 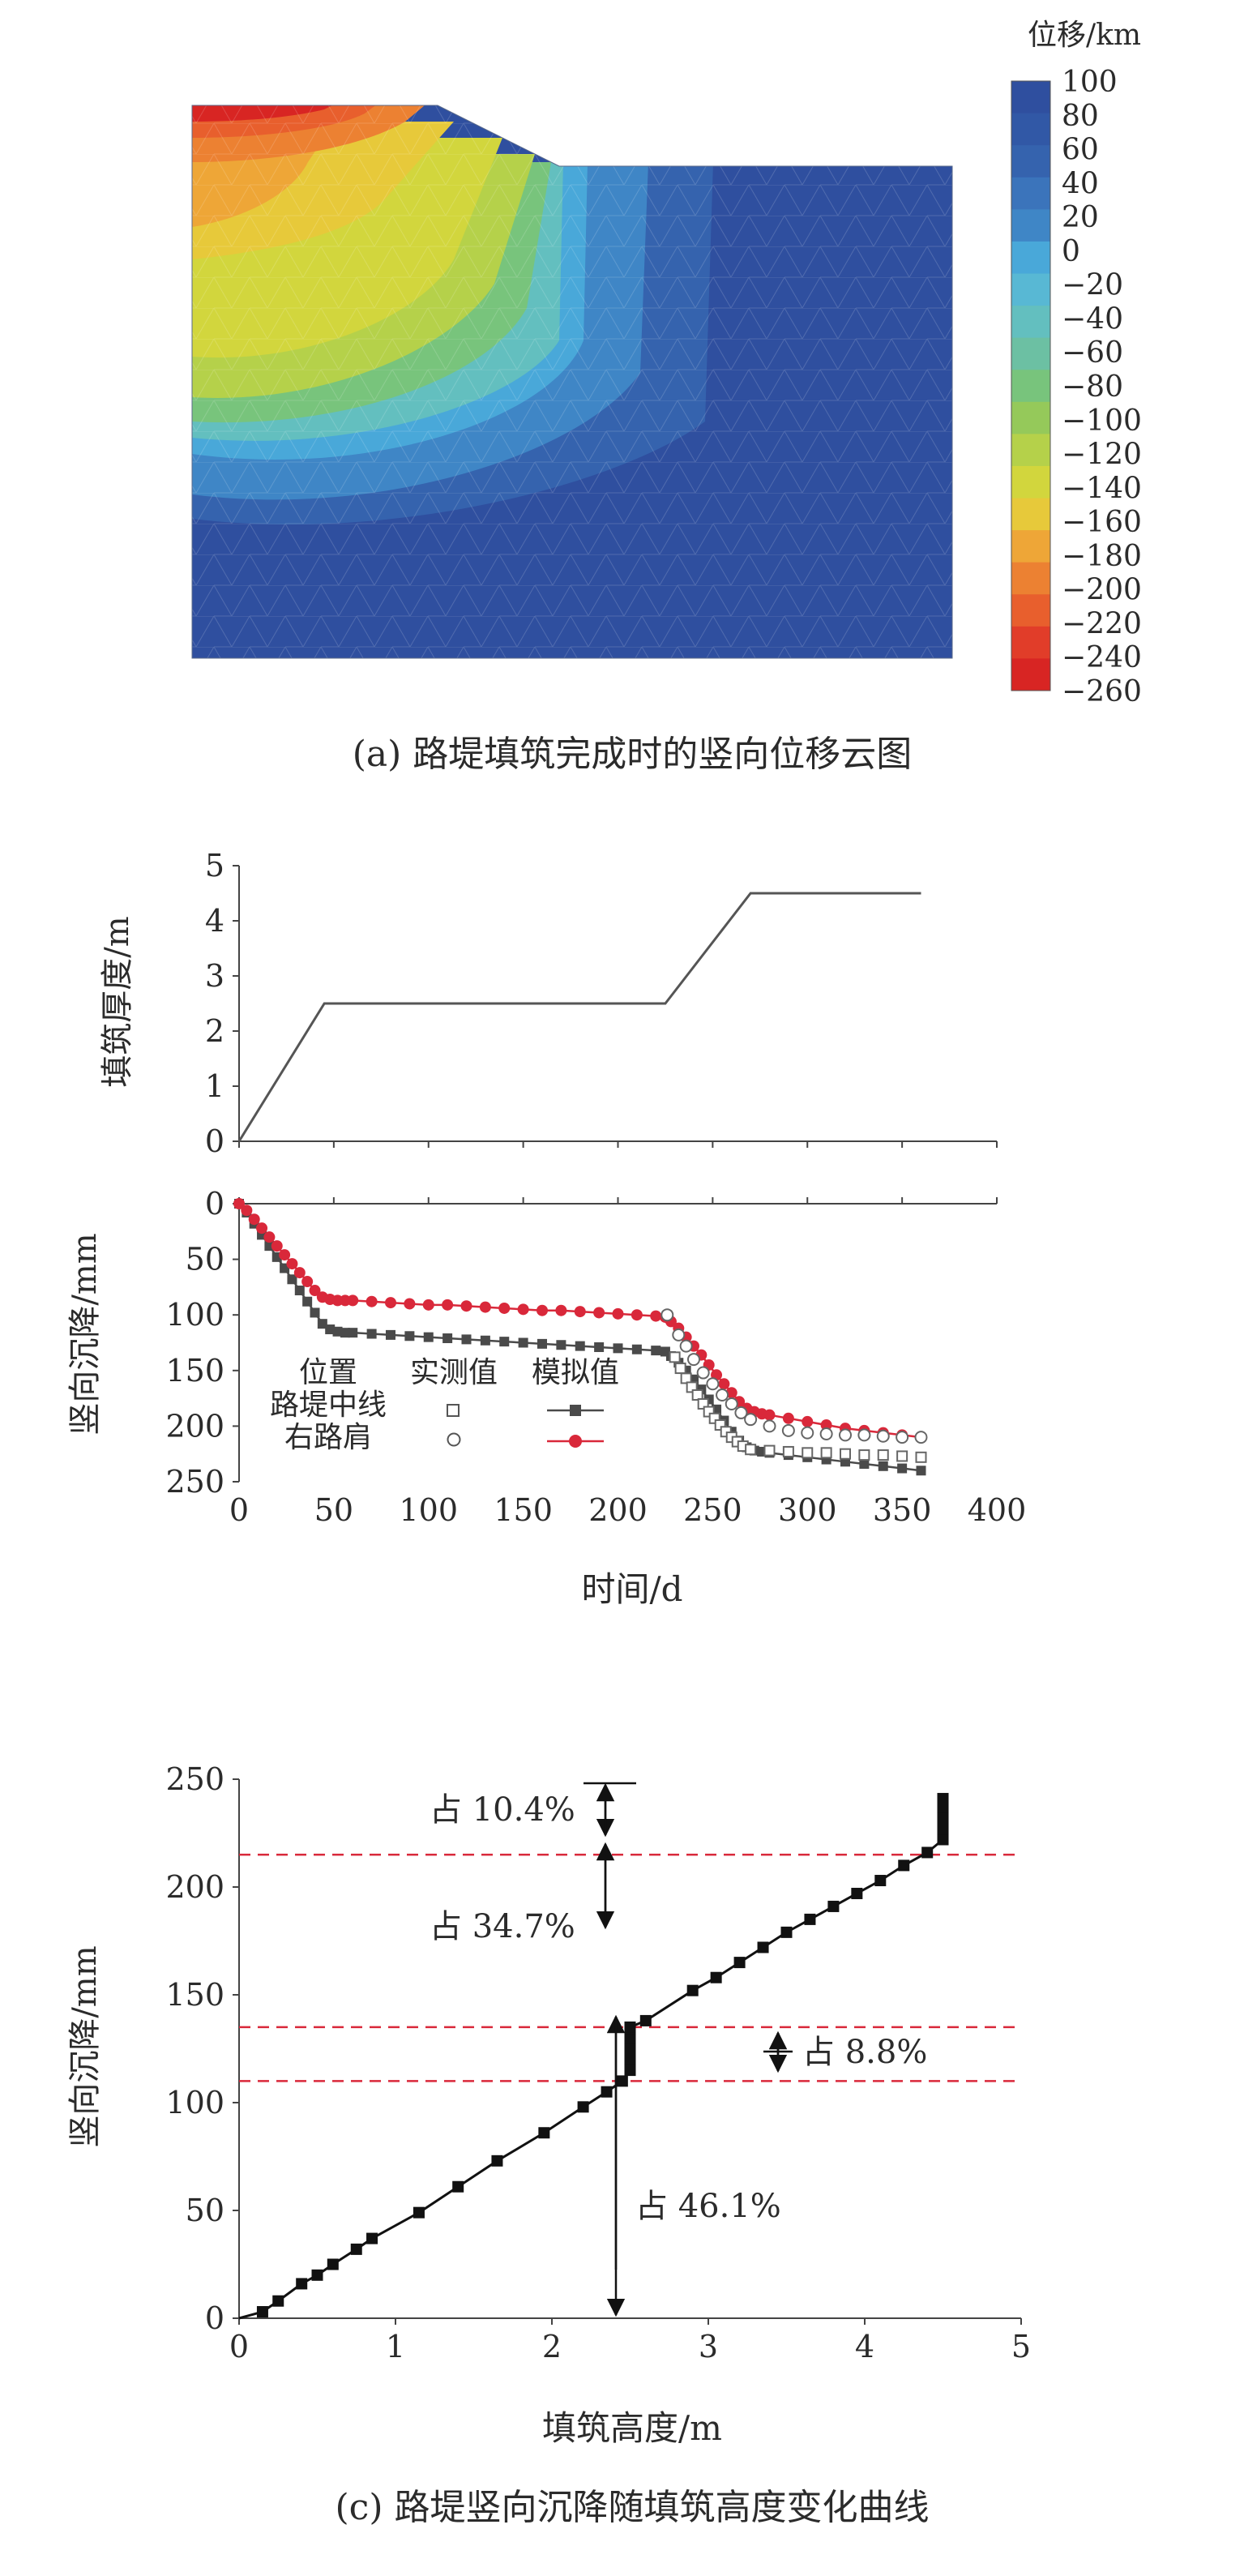 What do you see at coordinates (1102, 488) in the screenshot?
I see `colorbar-tick-label: −140` at bounding box center [1102, 488].